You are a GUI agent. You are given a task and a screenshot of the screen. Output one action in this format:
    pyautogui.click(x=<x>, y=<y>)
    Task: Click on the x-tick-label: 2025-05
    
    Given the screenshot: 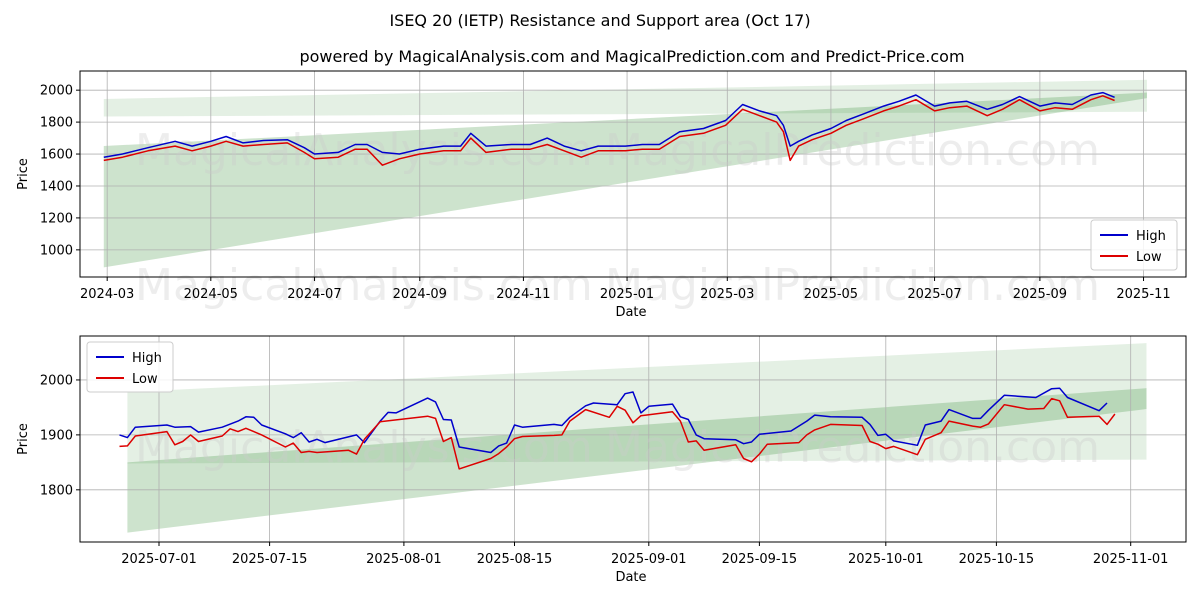 What is the action you would take?
    pyautogui.click(x=831, y=294)
    